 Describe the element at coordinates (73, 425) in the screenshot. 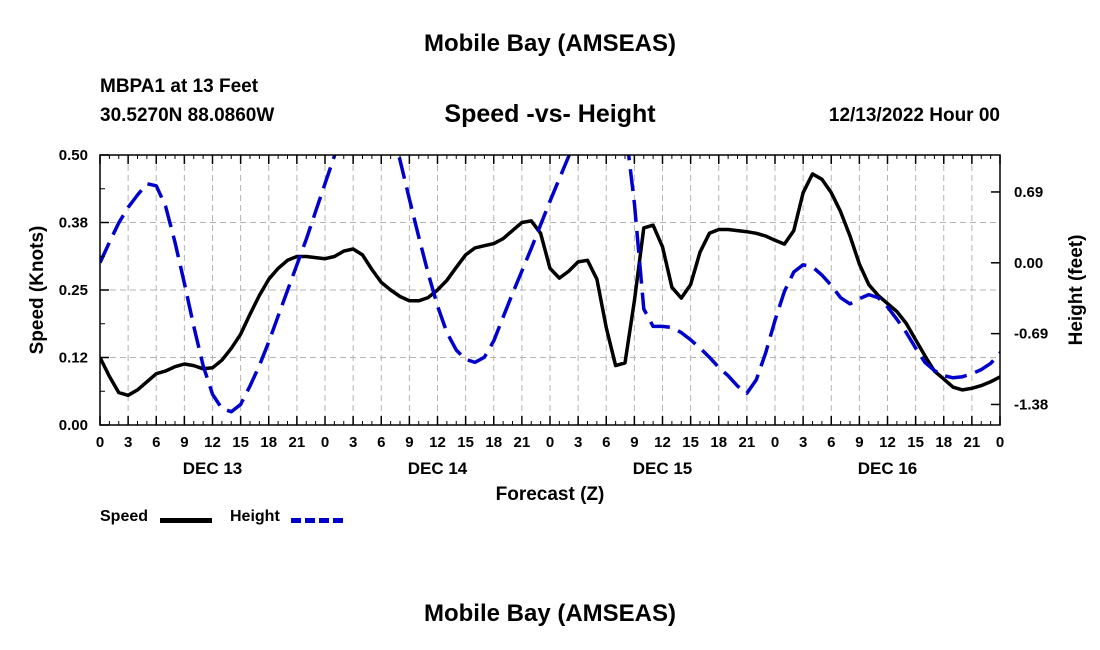

I see `y-left-tick-label: 0.00` at that location.